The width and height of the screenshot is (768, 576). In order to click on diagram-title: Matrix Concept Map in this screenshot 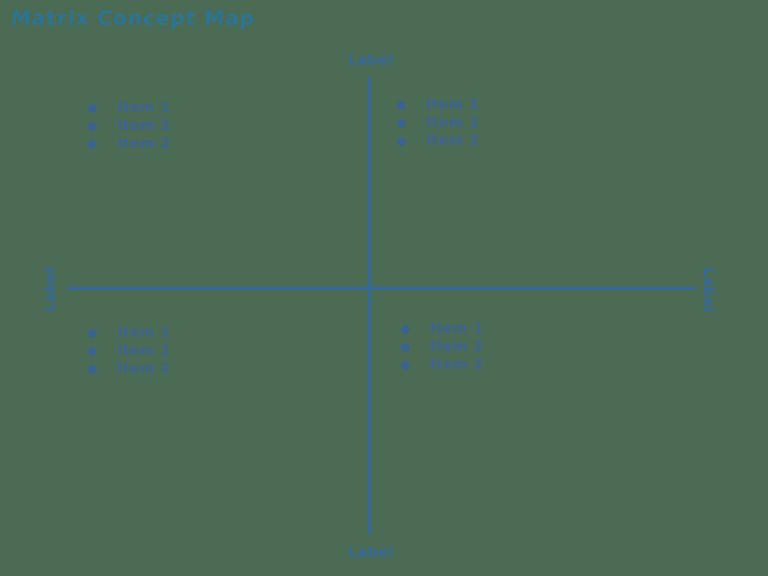, I will do `click(133, 18)`.